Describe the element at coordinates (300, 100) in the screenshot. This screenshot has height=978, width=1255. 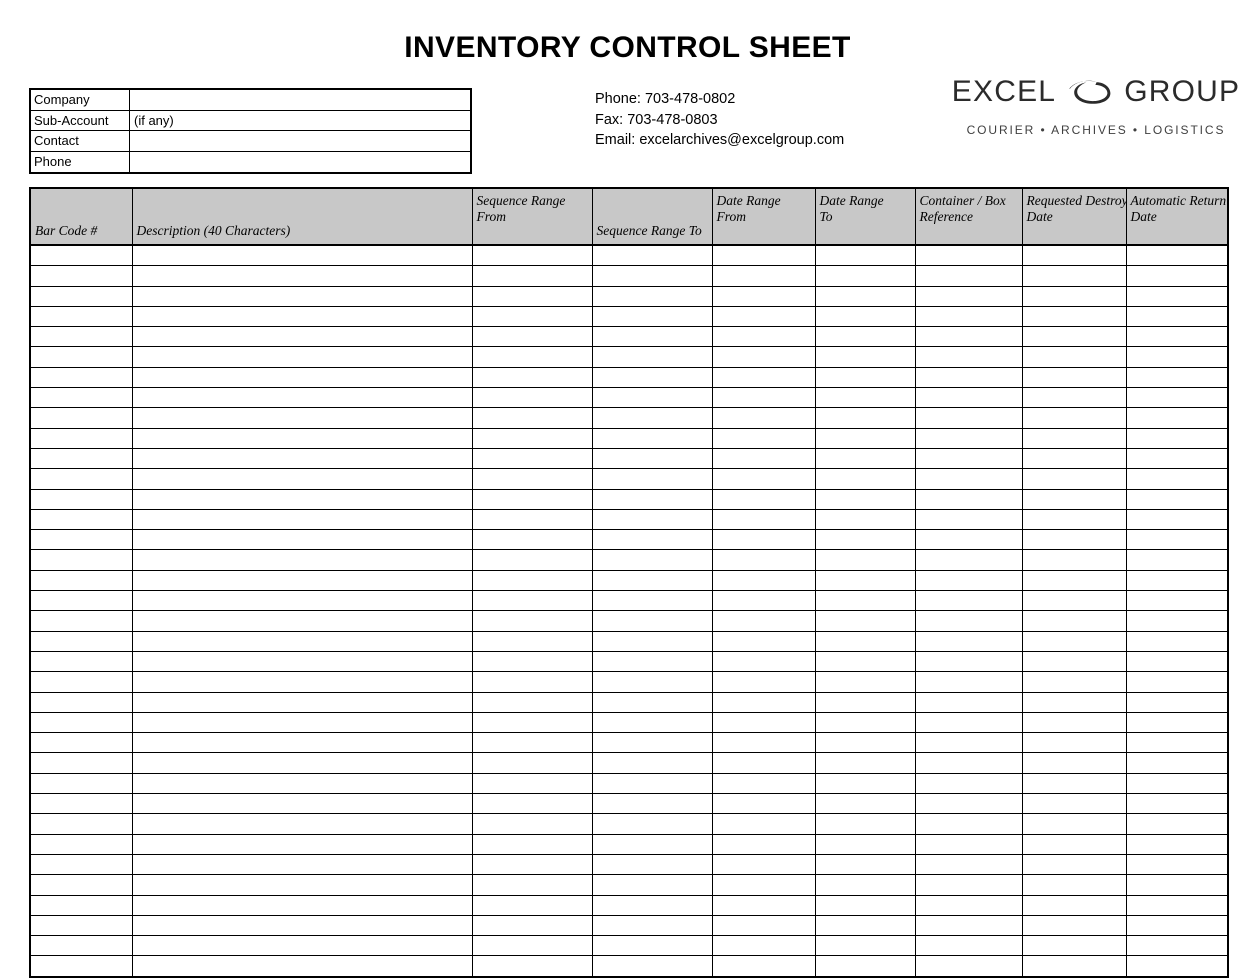
I see `info-field-company` at that location.